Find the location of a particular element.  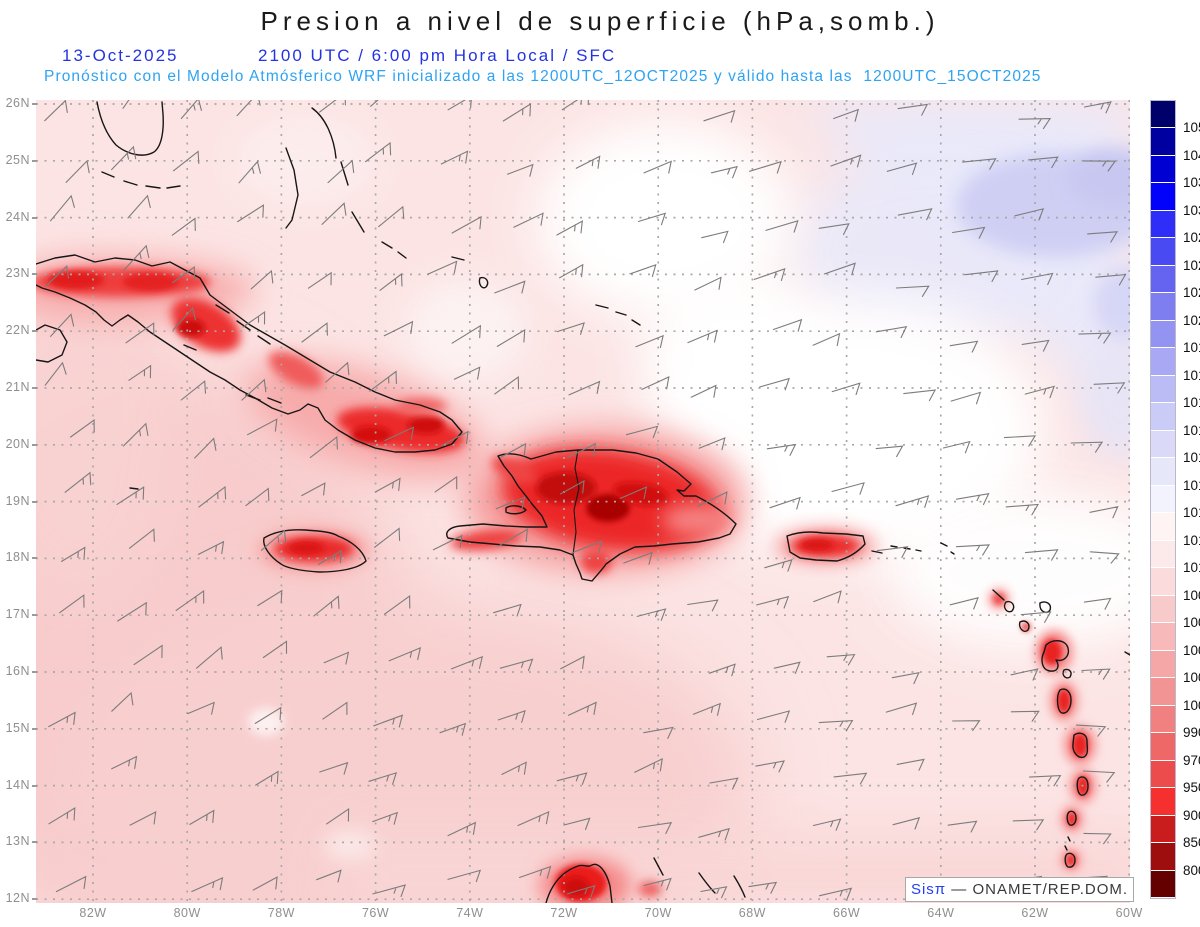

lat-tick-label: 20N is located at coordinates (17, 443).